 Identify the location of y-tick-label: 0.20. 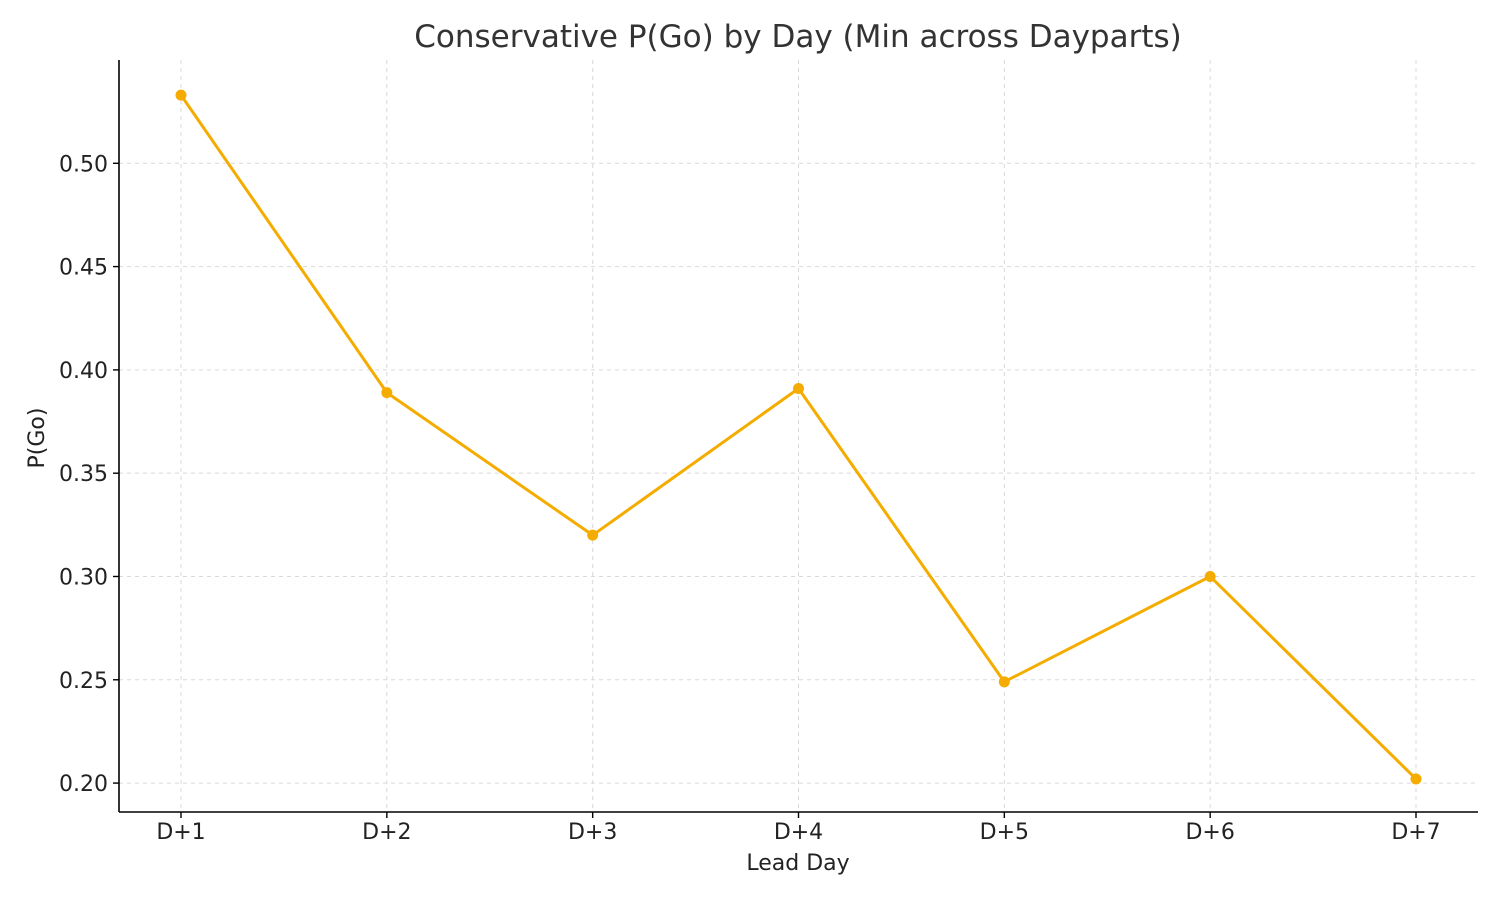
(83, 784).